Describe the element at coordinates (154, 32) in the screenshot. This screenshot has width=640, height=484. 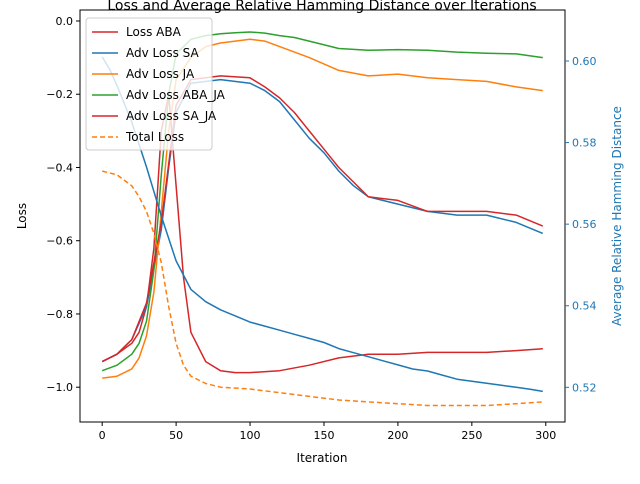
I see `legend-label: Loss ABA` at that location.